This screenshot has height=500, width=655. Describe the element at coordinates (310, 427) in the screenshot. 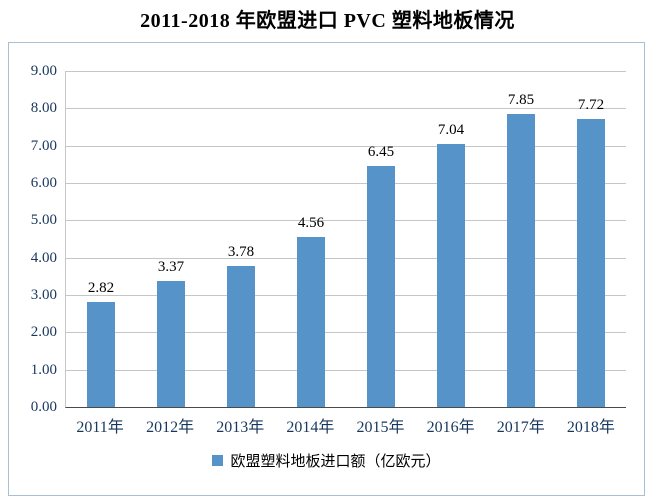

I see `x-tick-label: 2014年` at that location.